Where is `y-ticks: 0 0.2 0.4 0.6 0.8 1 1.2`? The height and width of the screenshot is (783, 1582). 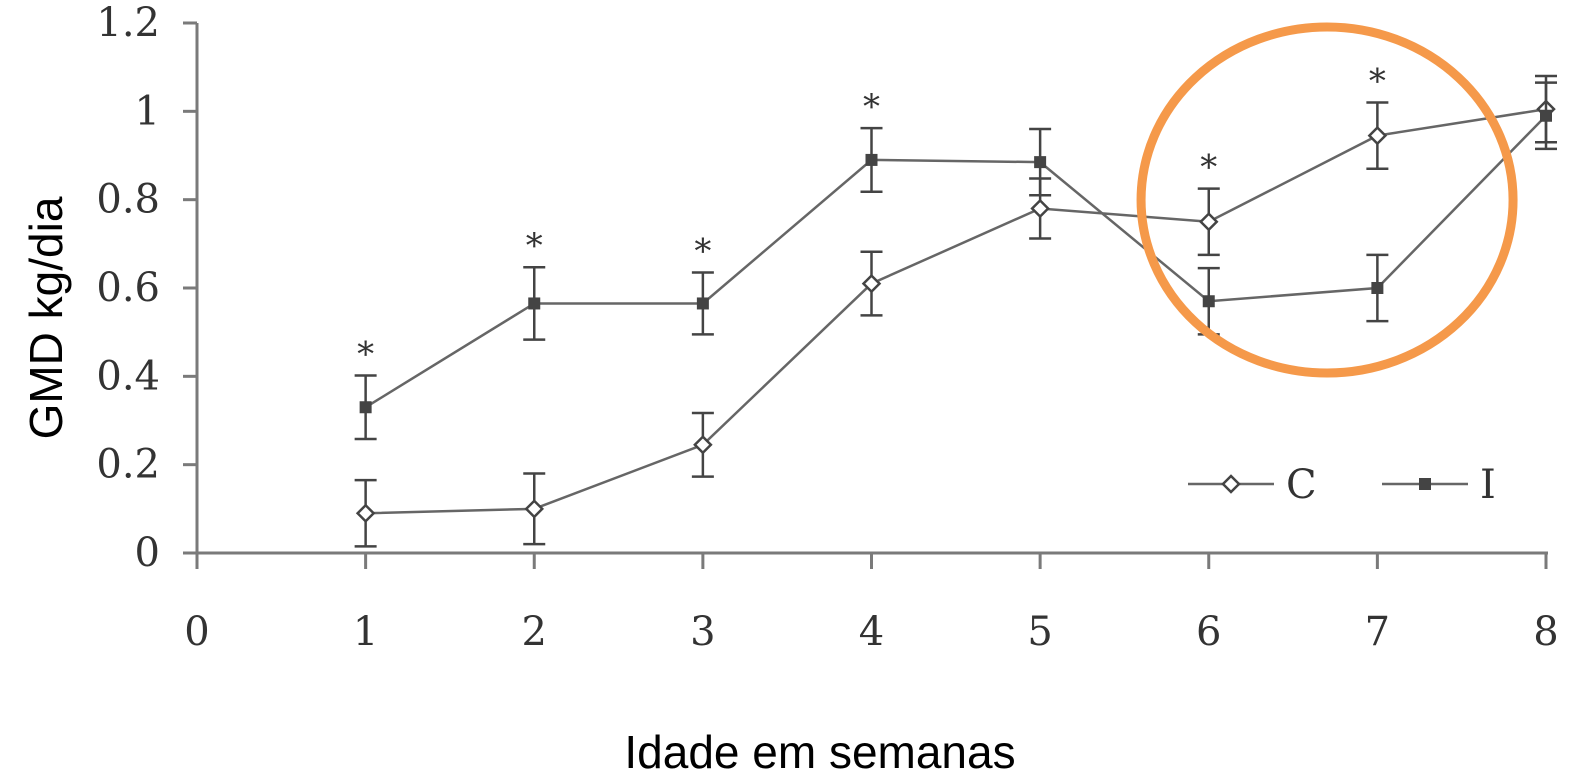
y-ticks: 0 0.2 0.4 0.6 0.8 1 1.2 is located at coordinates (146, 288).